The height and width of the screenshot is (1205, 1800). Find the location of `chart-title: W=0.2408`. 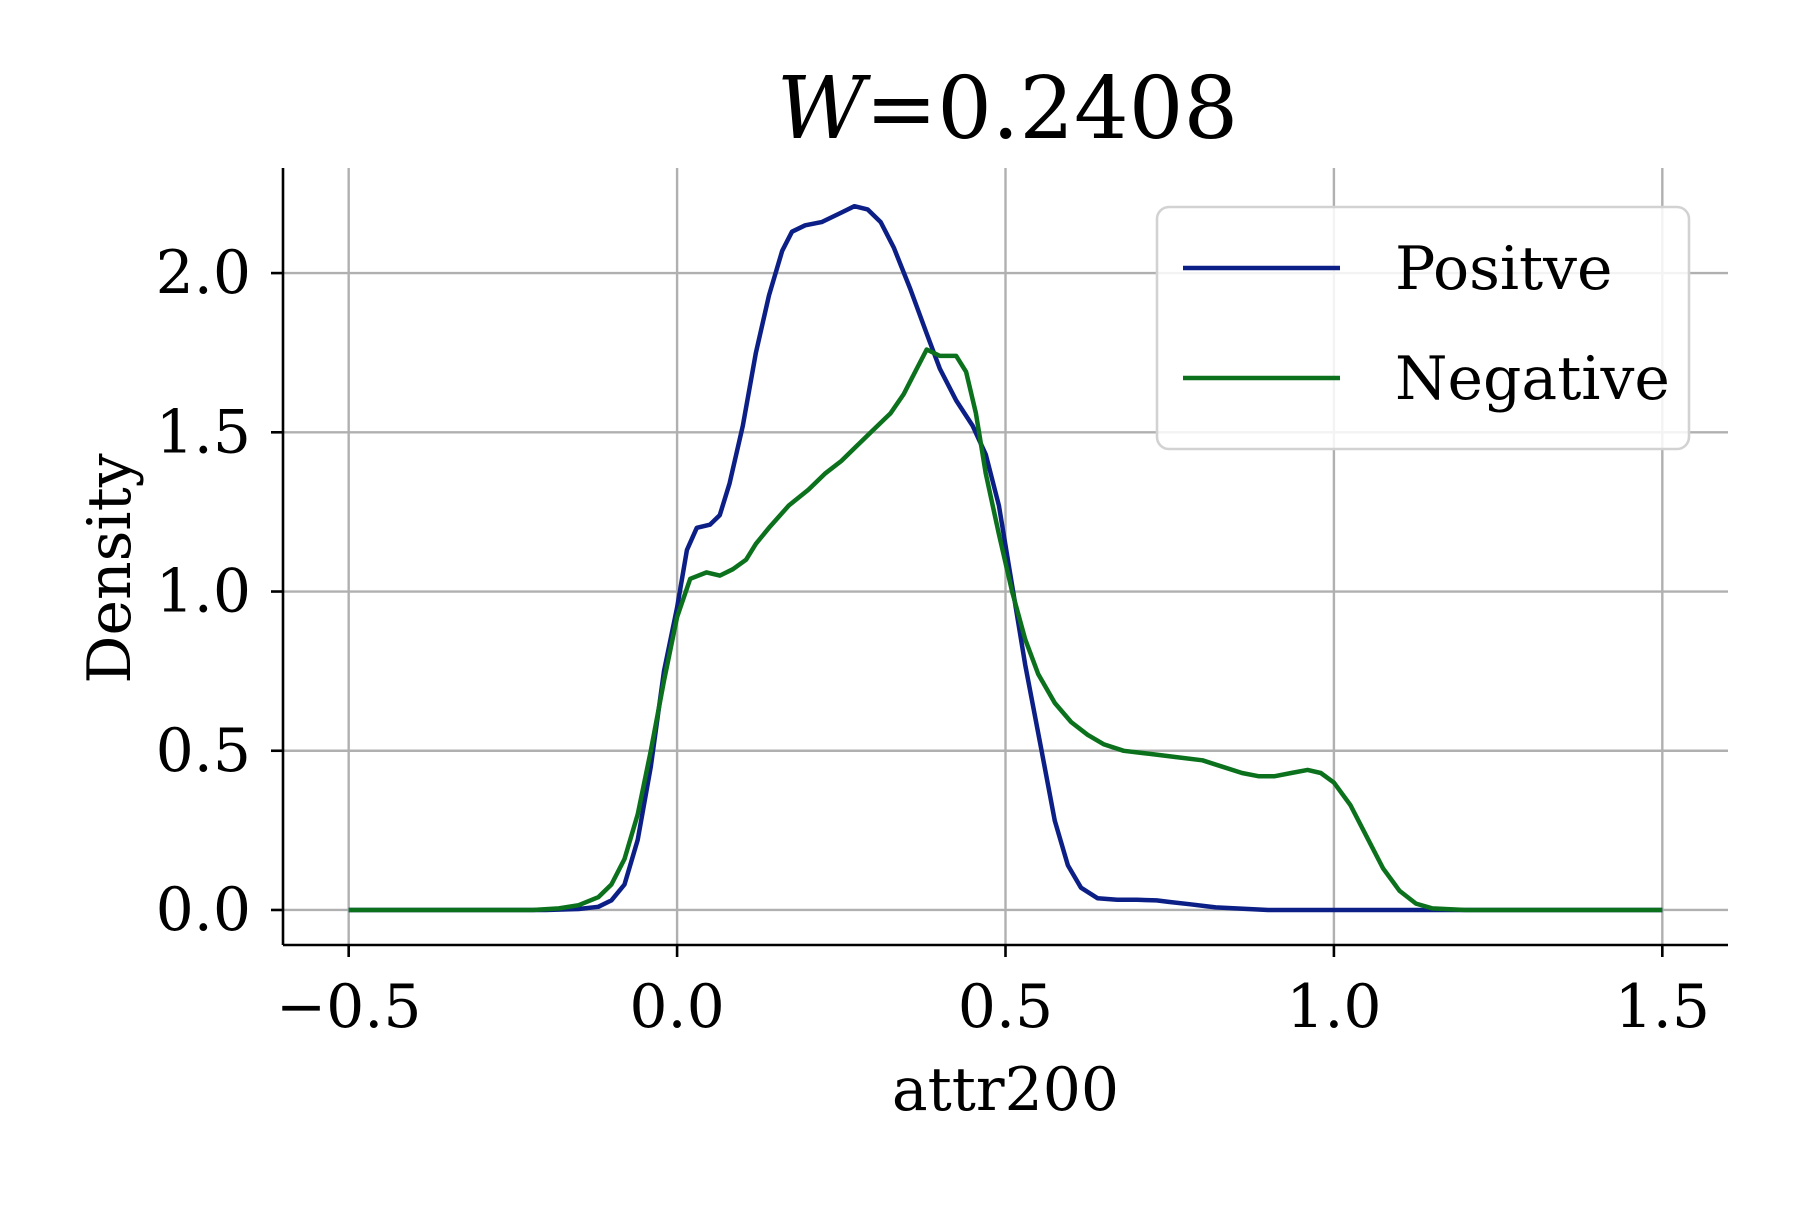

chart-title: W=0.2408 is located at coordinates (1007, 109).